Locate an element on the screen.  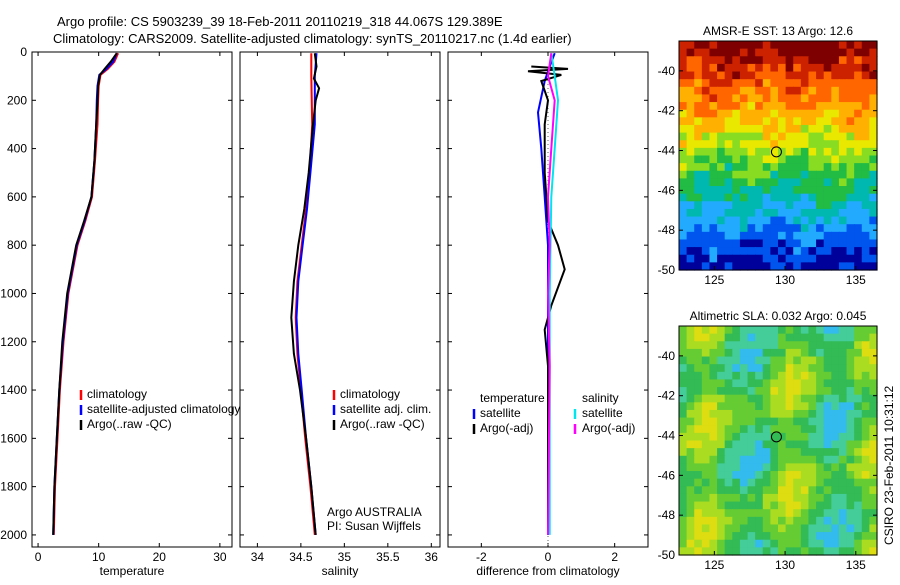
sst-map-frame is located at coordinates (778, 155).